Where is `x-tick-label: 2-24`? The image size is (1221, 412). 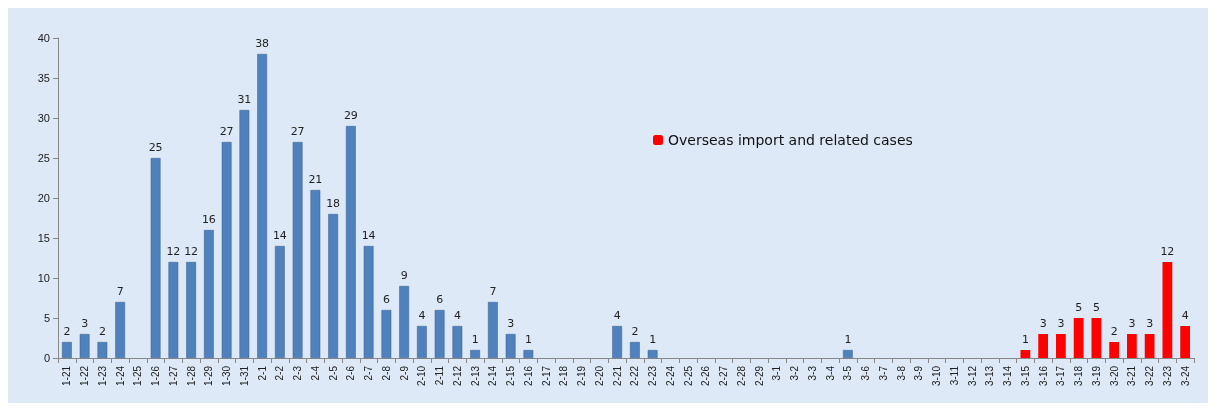
x-tick-label: 2-24 is located at coordinates (670, 376).